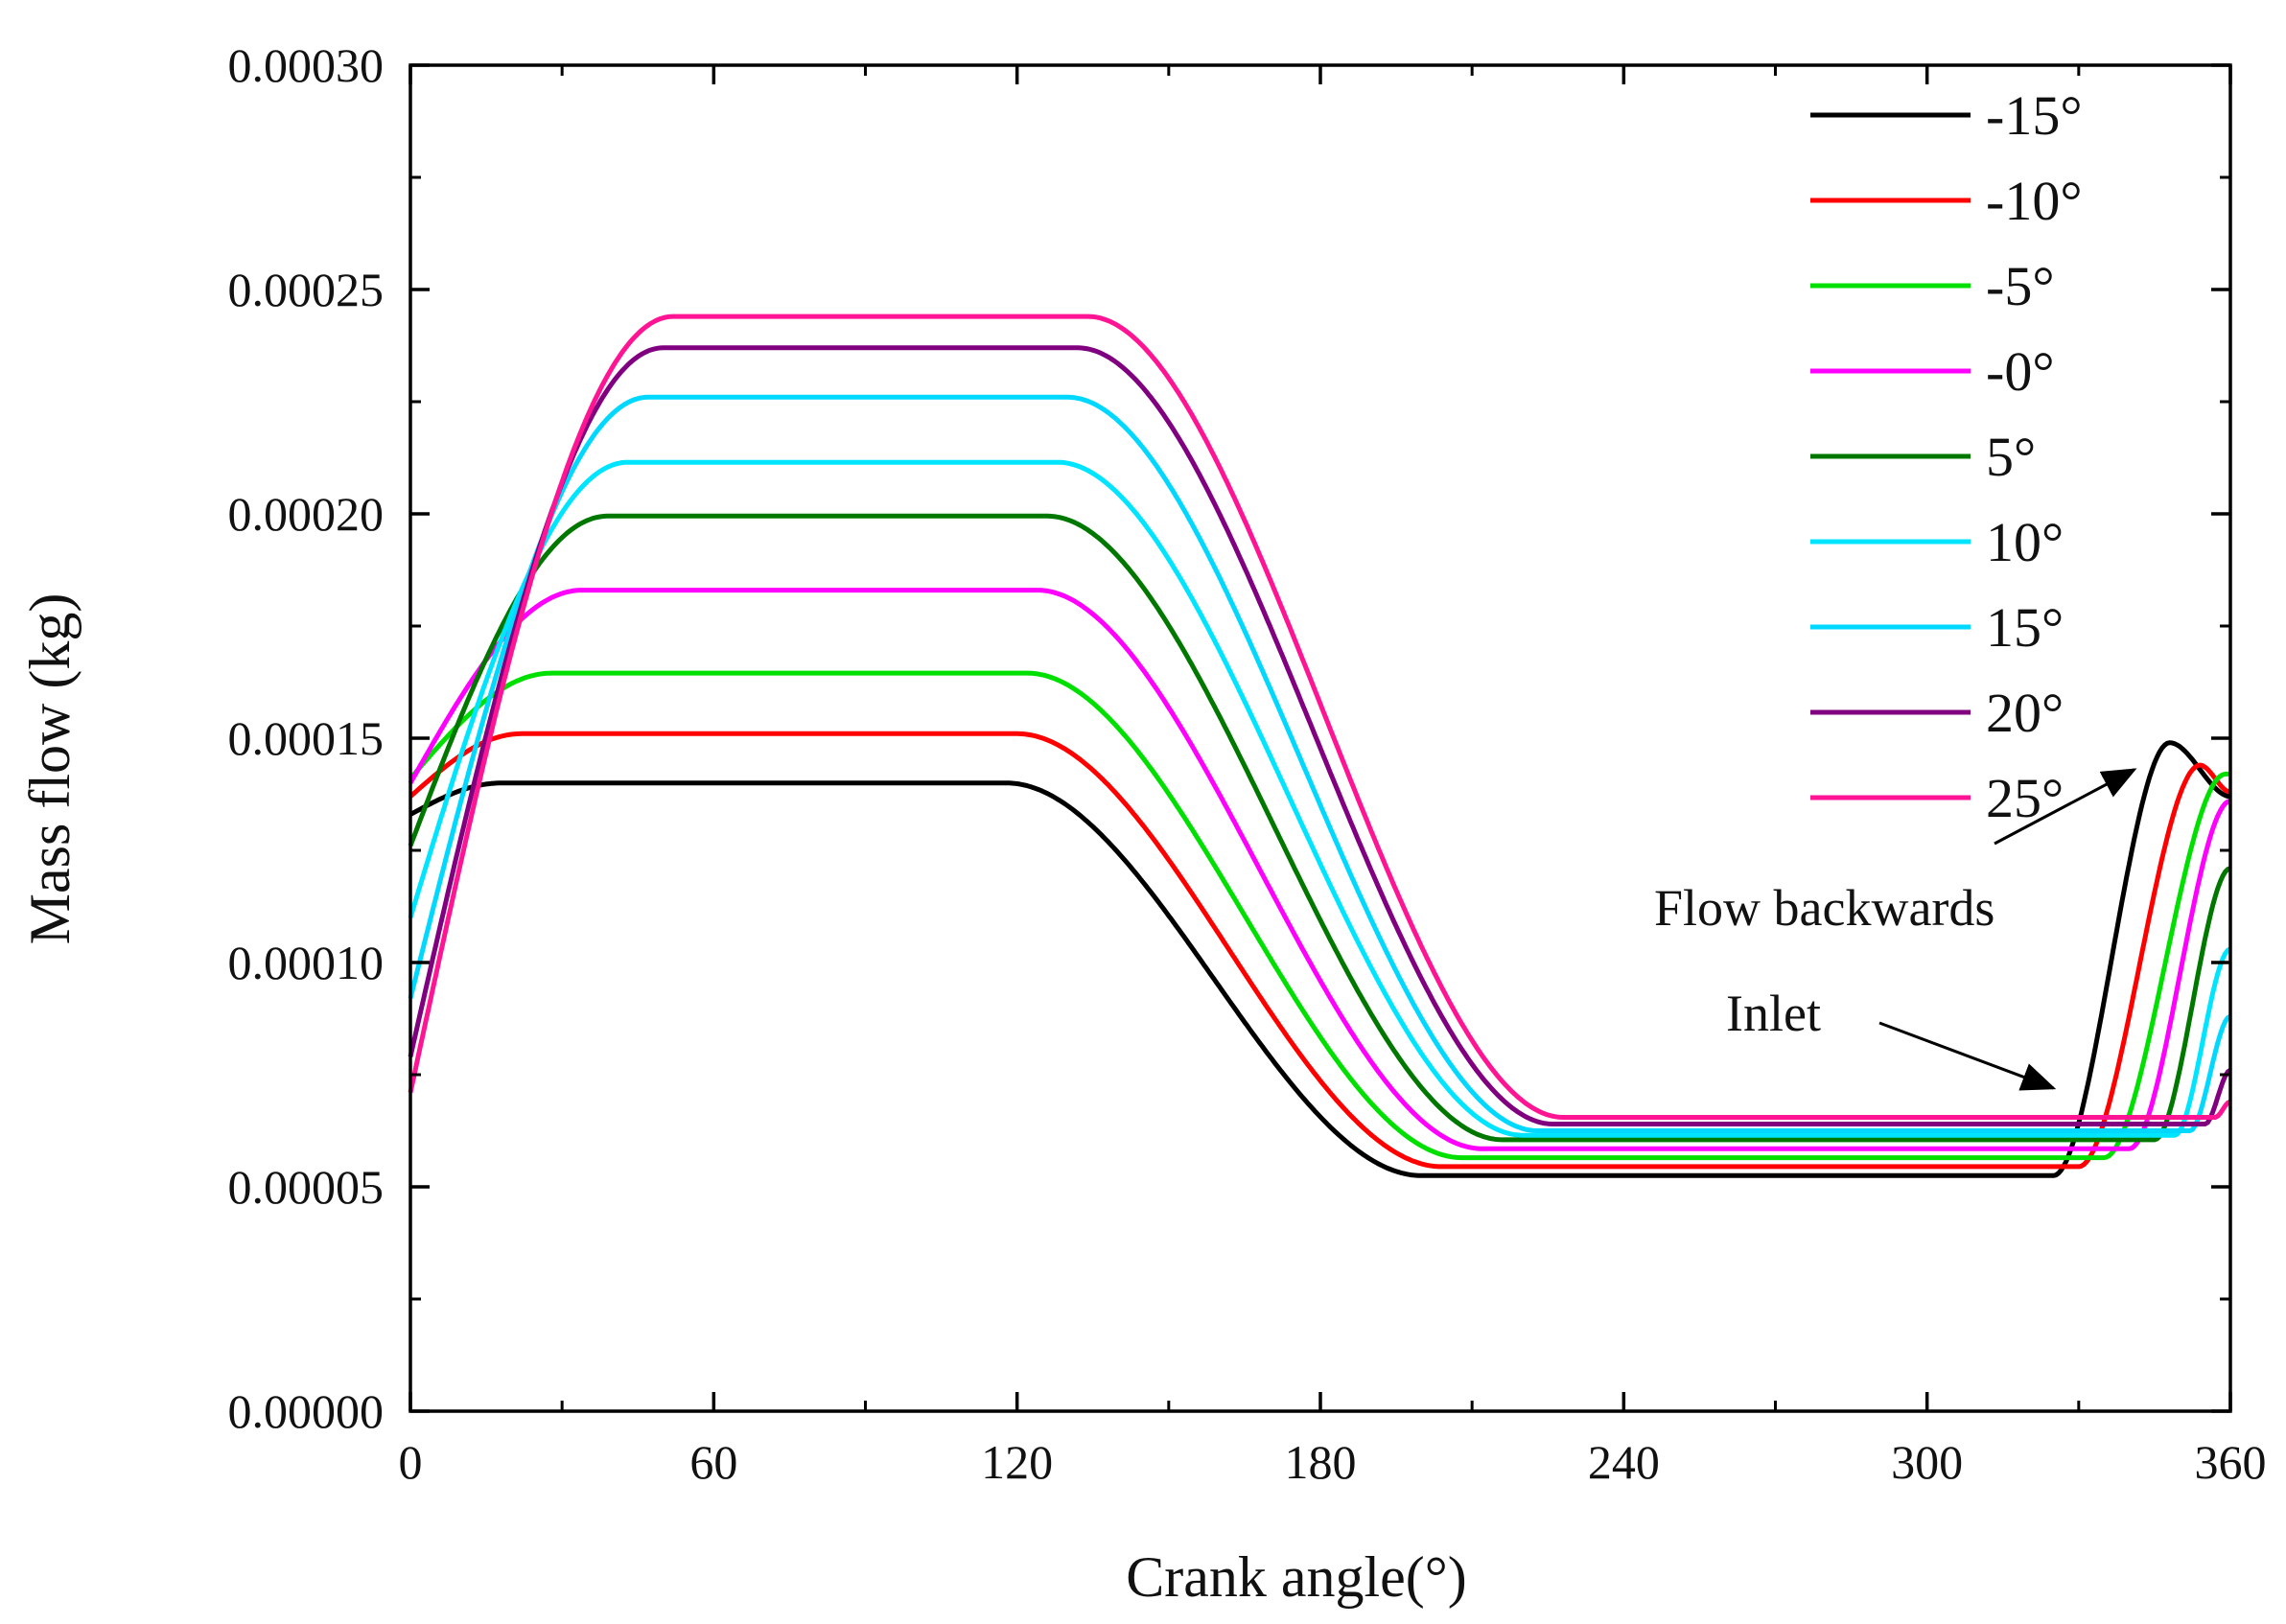  Describe the element at coordinates (1824, 908) in the screenshot. I see `annotation-label-1: Flow backwards` at that location.